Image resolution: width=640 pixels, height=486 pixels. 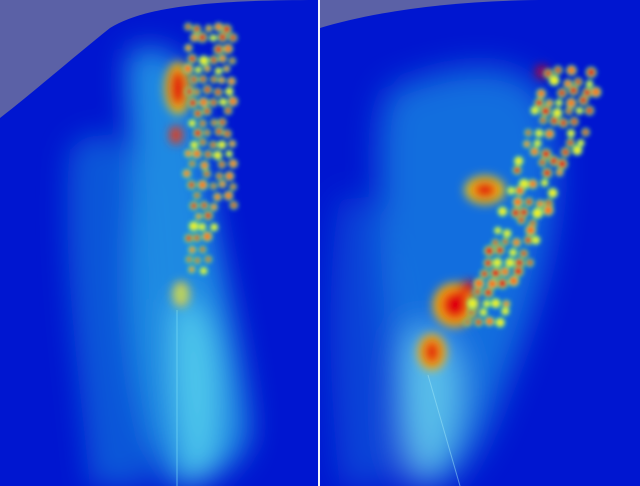 I want to click on hot-blobs, so click(x=178, y=184).